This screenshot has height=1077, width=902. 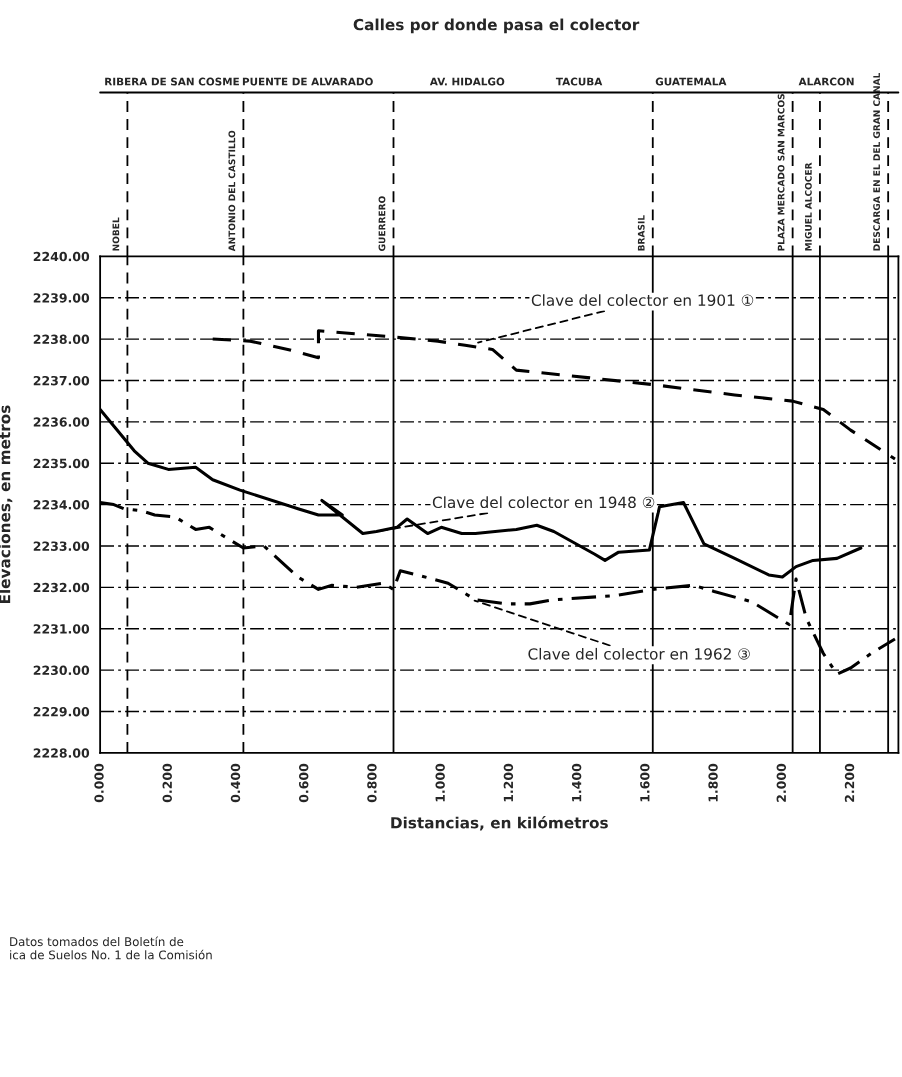 What do you see at coordinates (167, 783) in the screenshot?
I see `x-tick-label: 0.200` at bounding box center [167, 783].